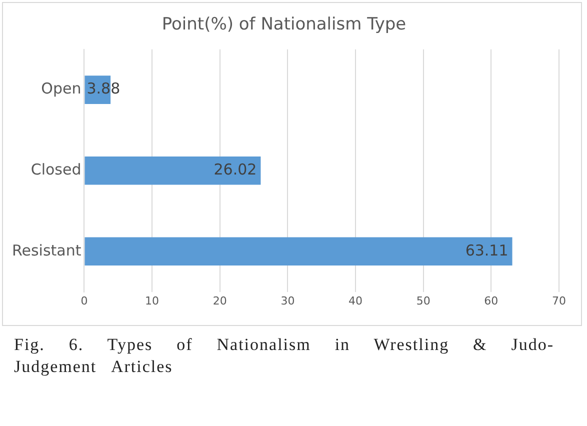  I want to click on x-tick-label: 10, so click(152, 301).